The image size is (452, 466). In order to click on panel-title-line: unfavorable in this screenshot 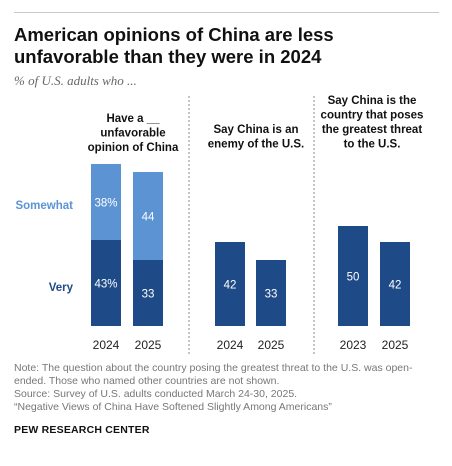, I will do `click(132, 134)`.